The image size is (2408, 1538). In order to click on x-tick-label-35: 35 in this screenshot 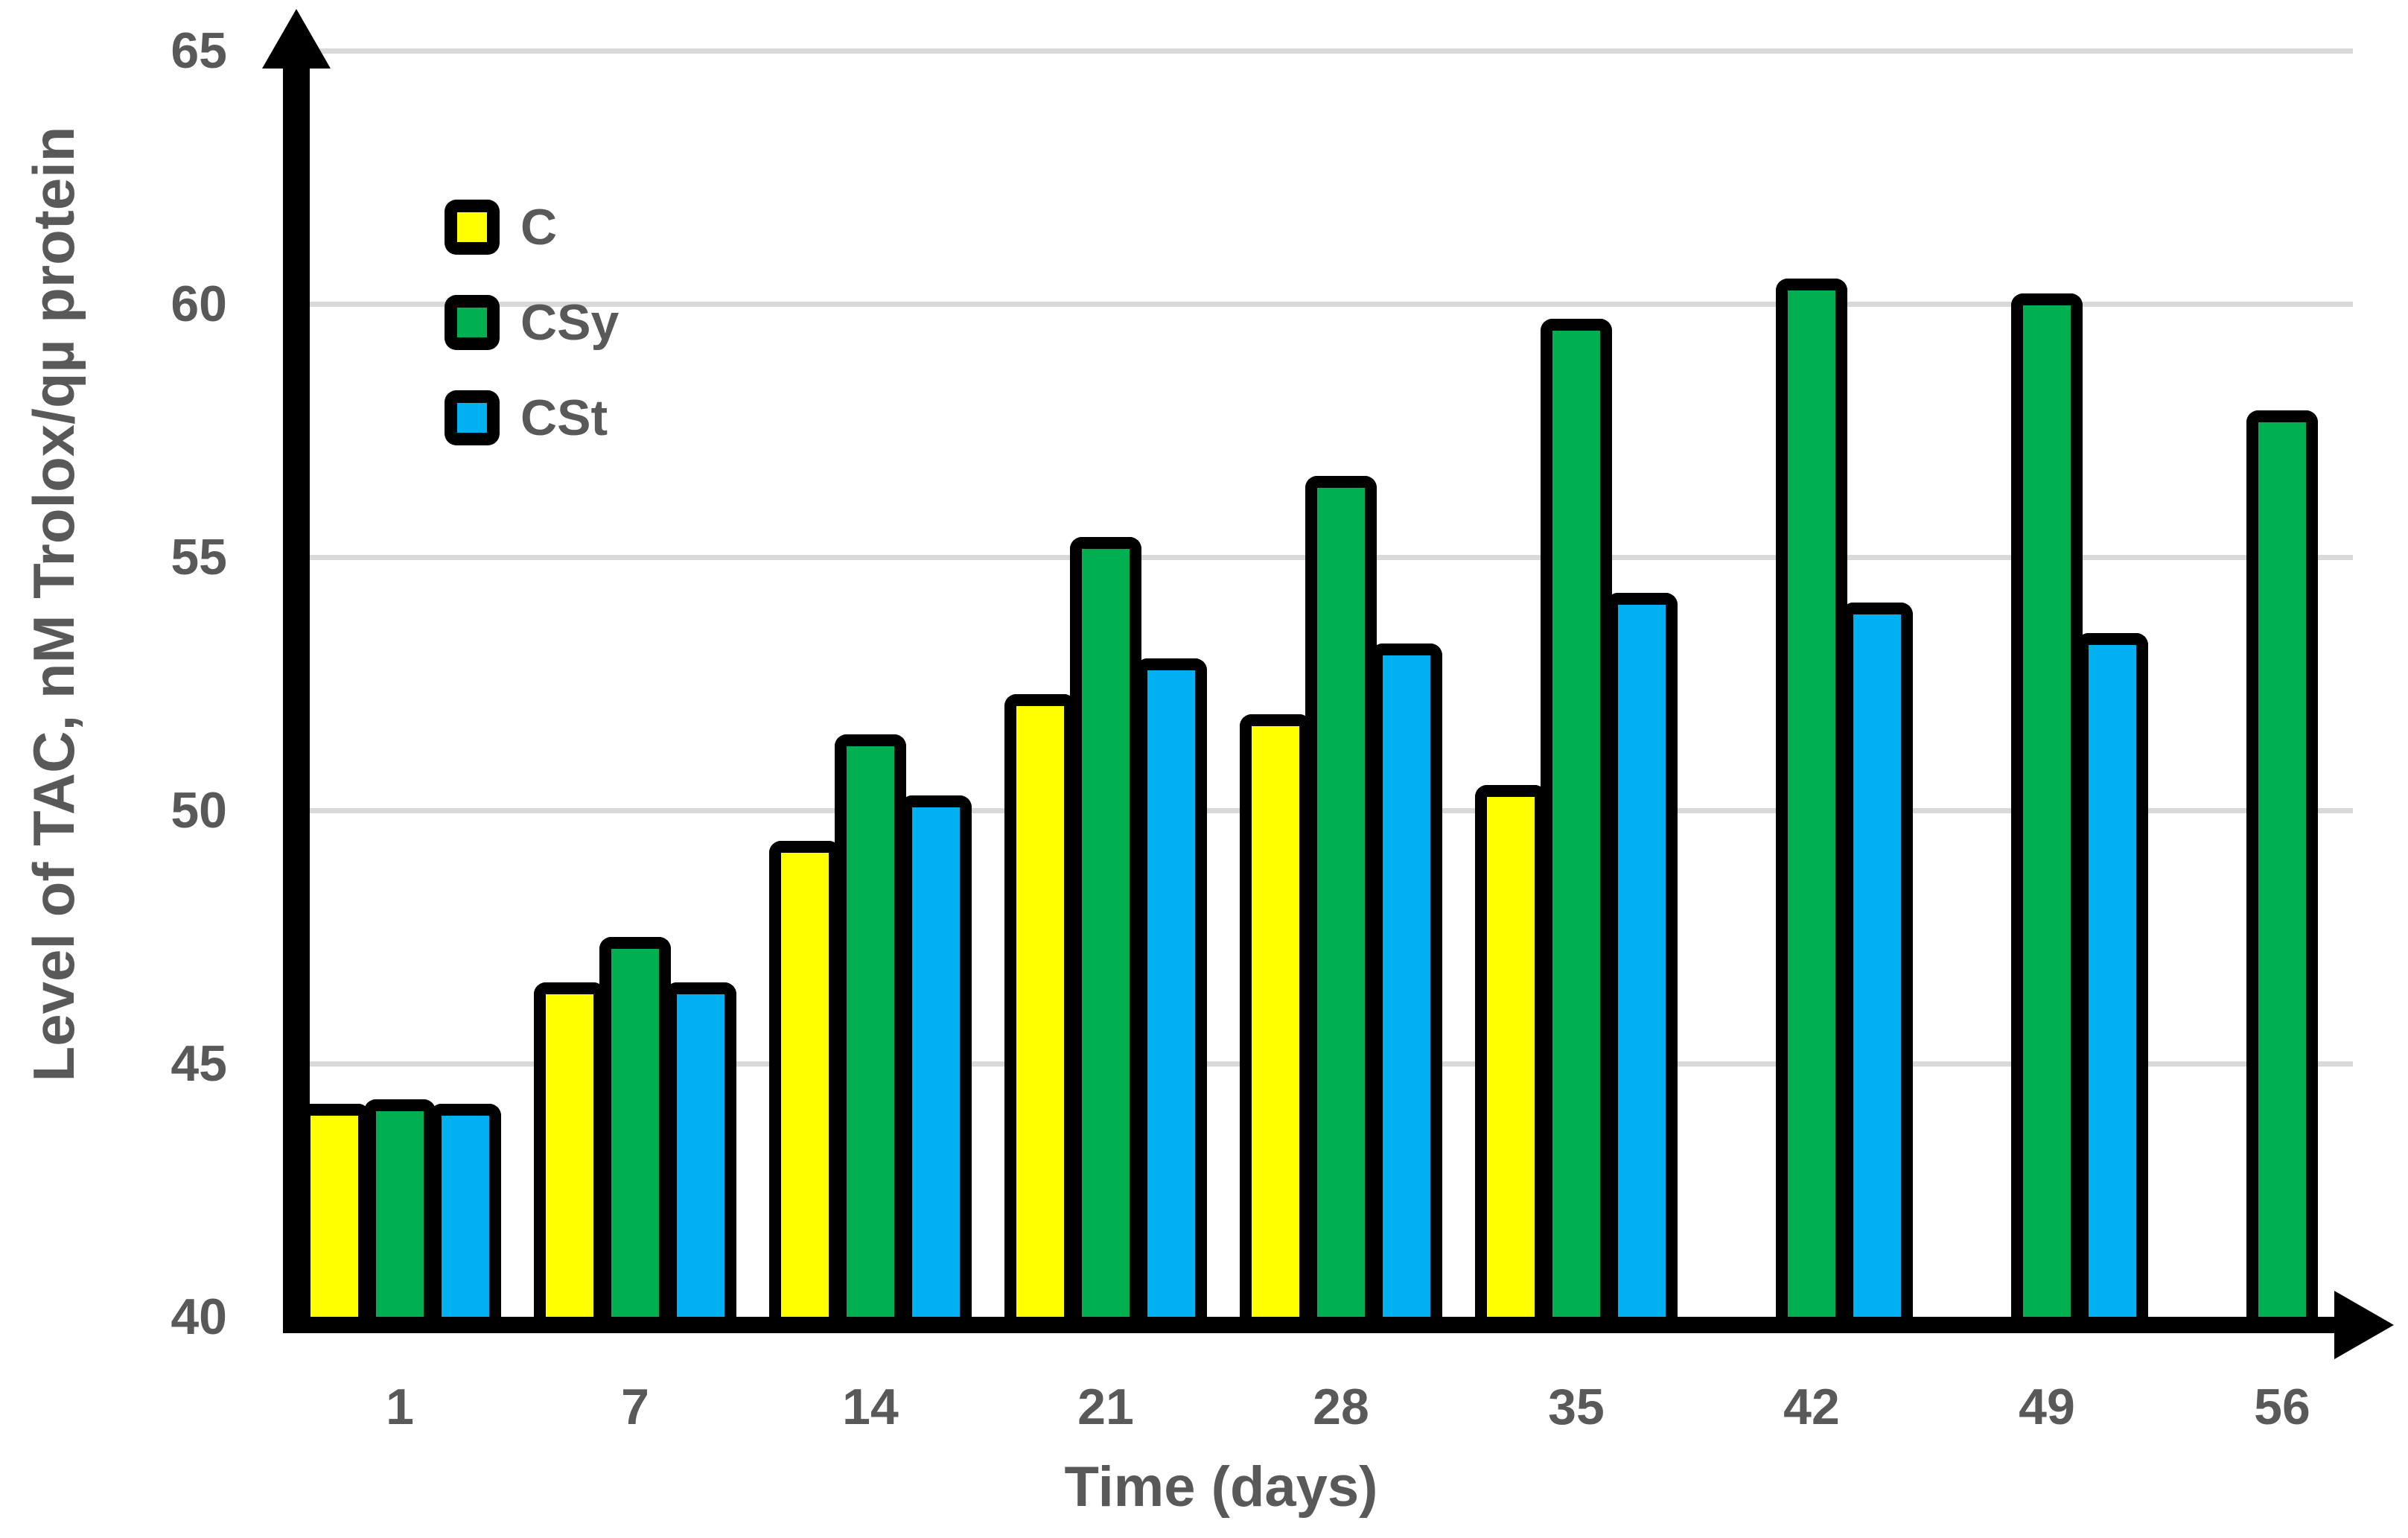, I will do `click(1576, 1407)`.